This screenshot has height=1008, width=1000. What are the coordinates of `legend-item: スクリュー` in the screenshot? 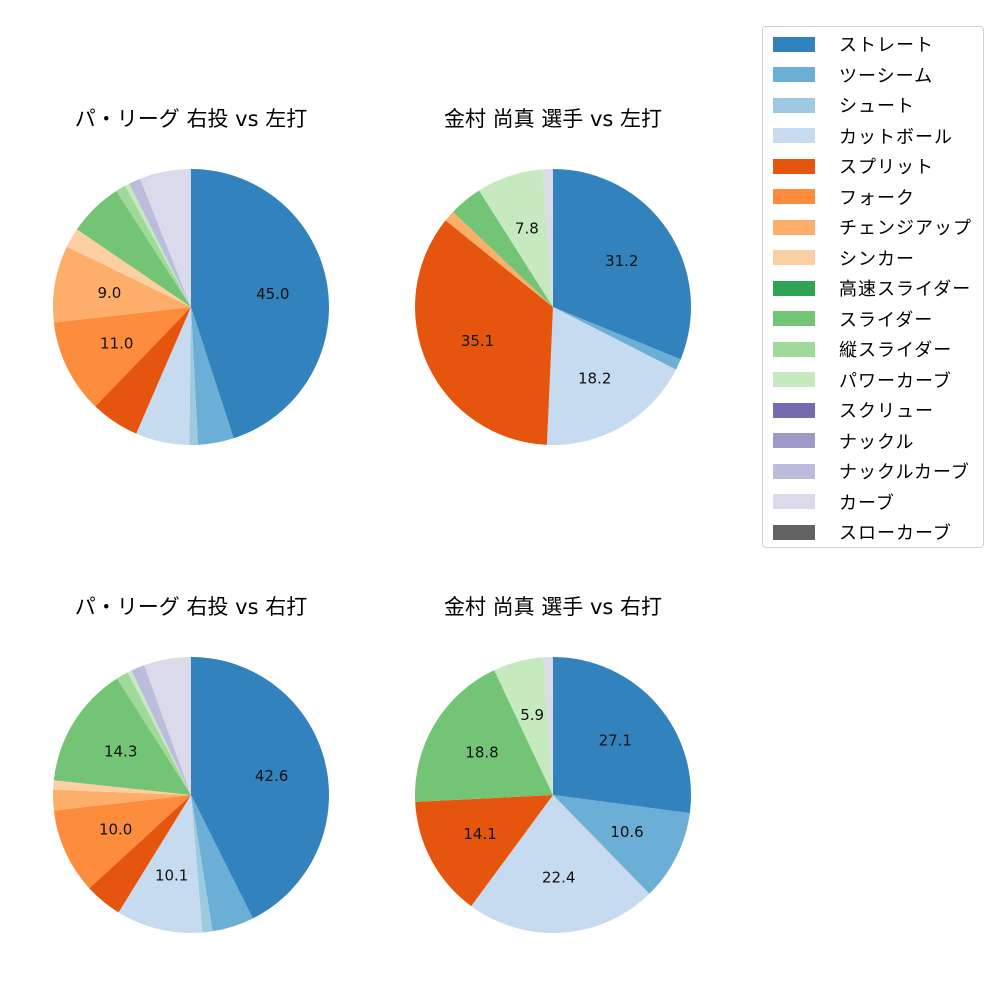 It's located at (853, 410).